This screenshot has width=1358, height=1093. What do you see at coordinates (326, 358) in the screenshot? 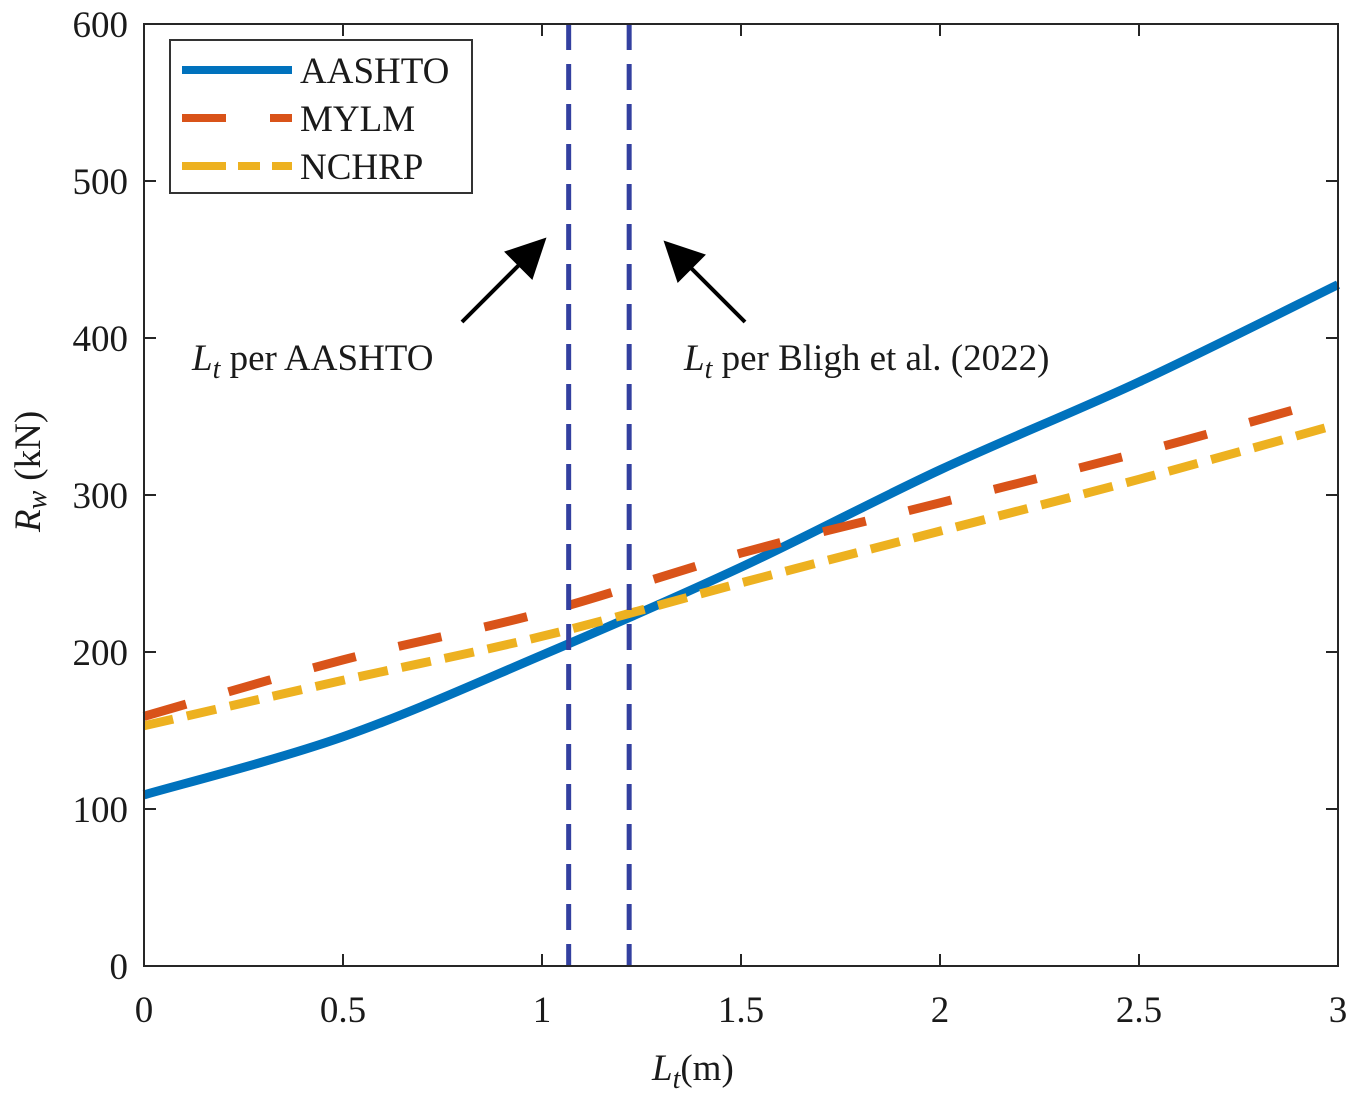
I see `annotation-text: per AASHTO` at bounding box center [326, 358].